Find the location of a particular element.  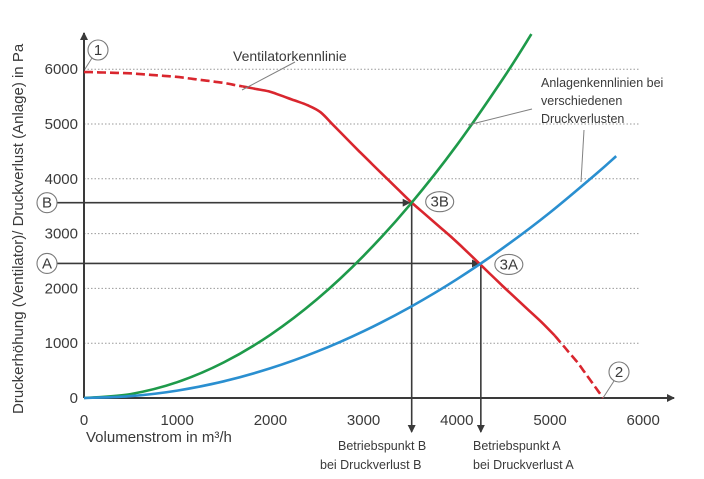

marker-point-3b-label: 3B is located at coordinates (440, 202).